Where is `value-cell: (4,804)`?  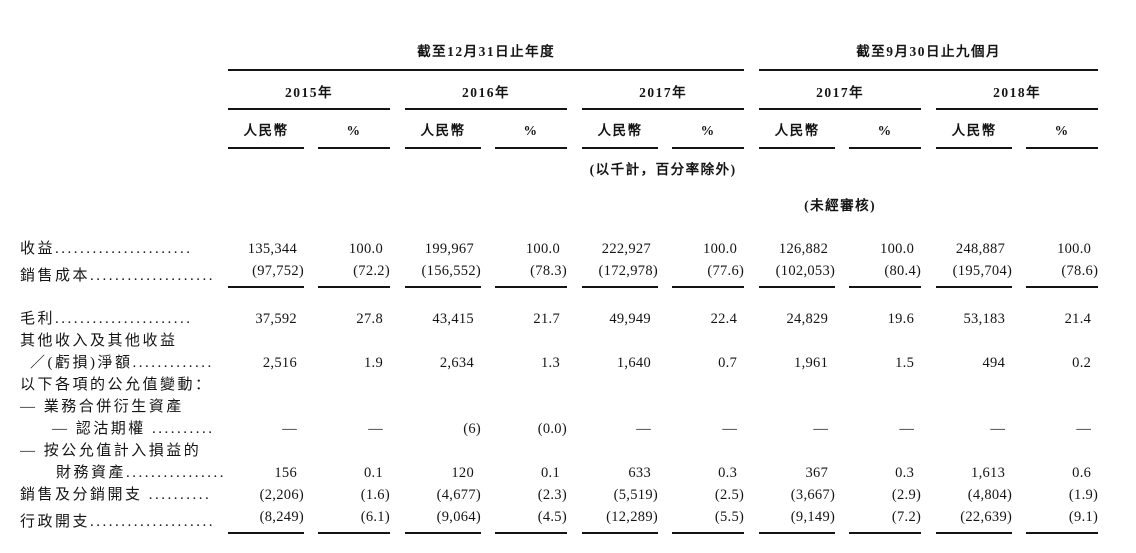 value-cell: (4,804) is located at coordinates (990, 495).